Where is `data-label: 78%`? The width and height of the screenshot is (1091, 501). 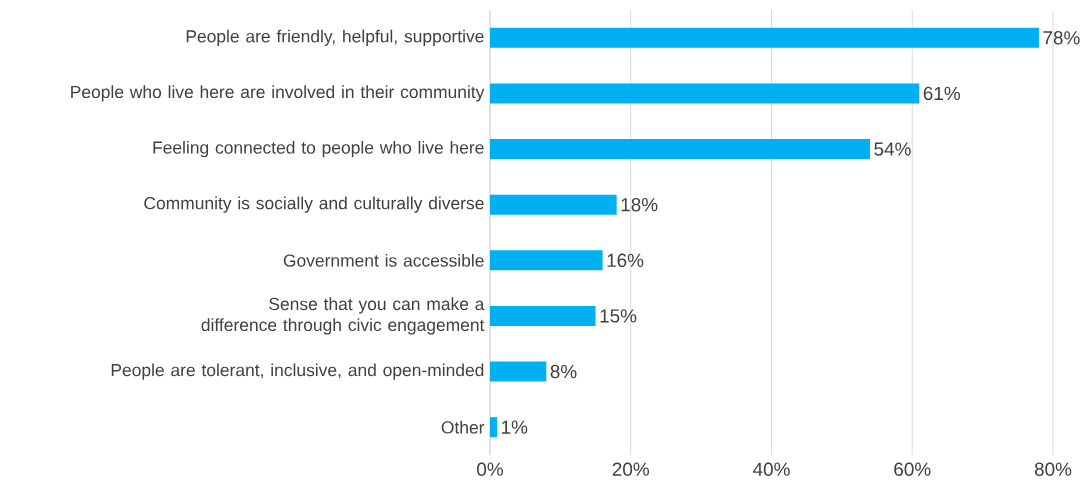
data-label: 78% is located at coordinates (1061, 38).